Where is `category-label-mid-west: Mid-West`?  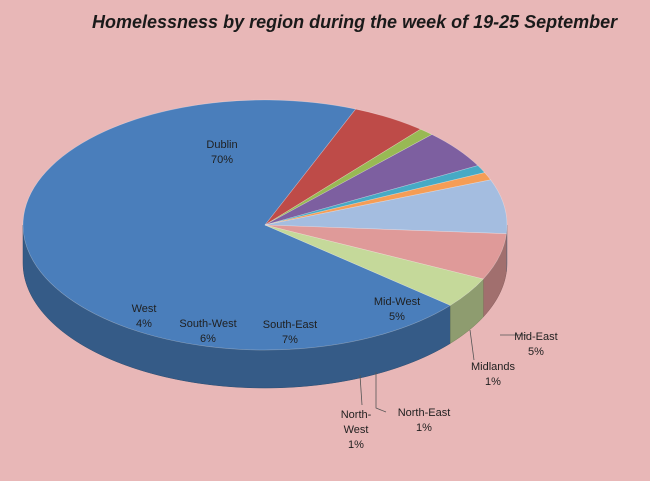 category-label-mid-west: Mid-West is located at coordinates (397, 302).